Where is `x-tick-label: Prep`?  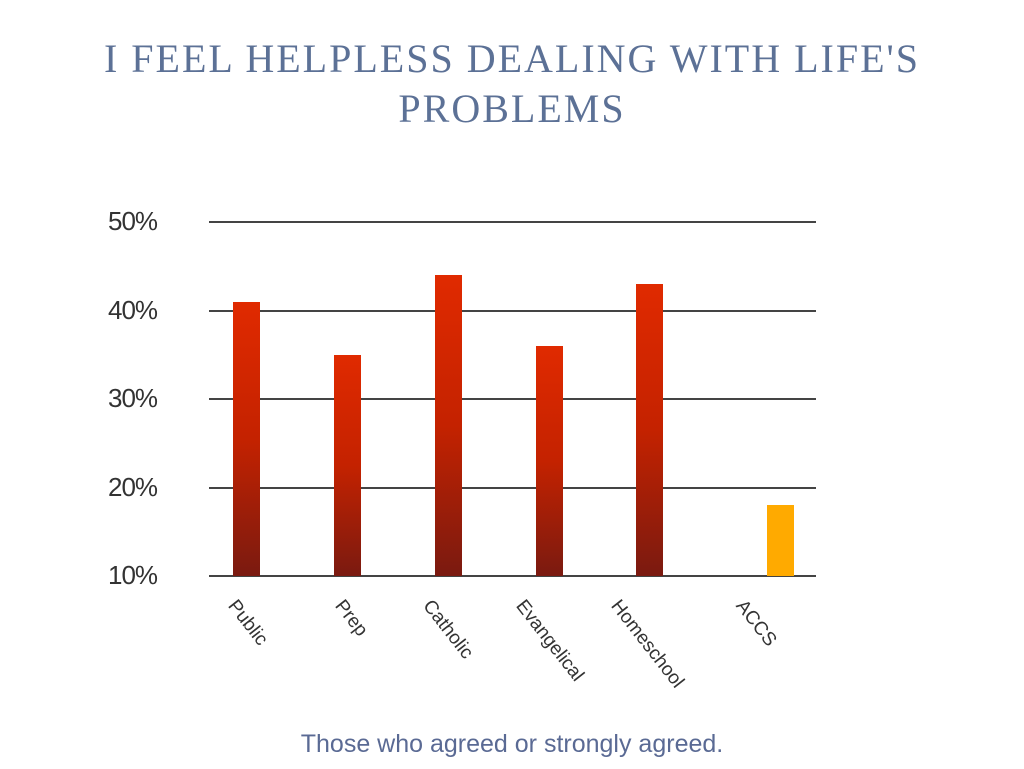 x-tick-label: Prep is located at coordinates (351, 618).